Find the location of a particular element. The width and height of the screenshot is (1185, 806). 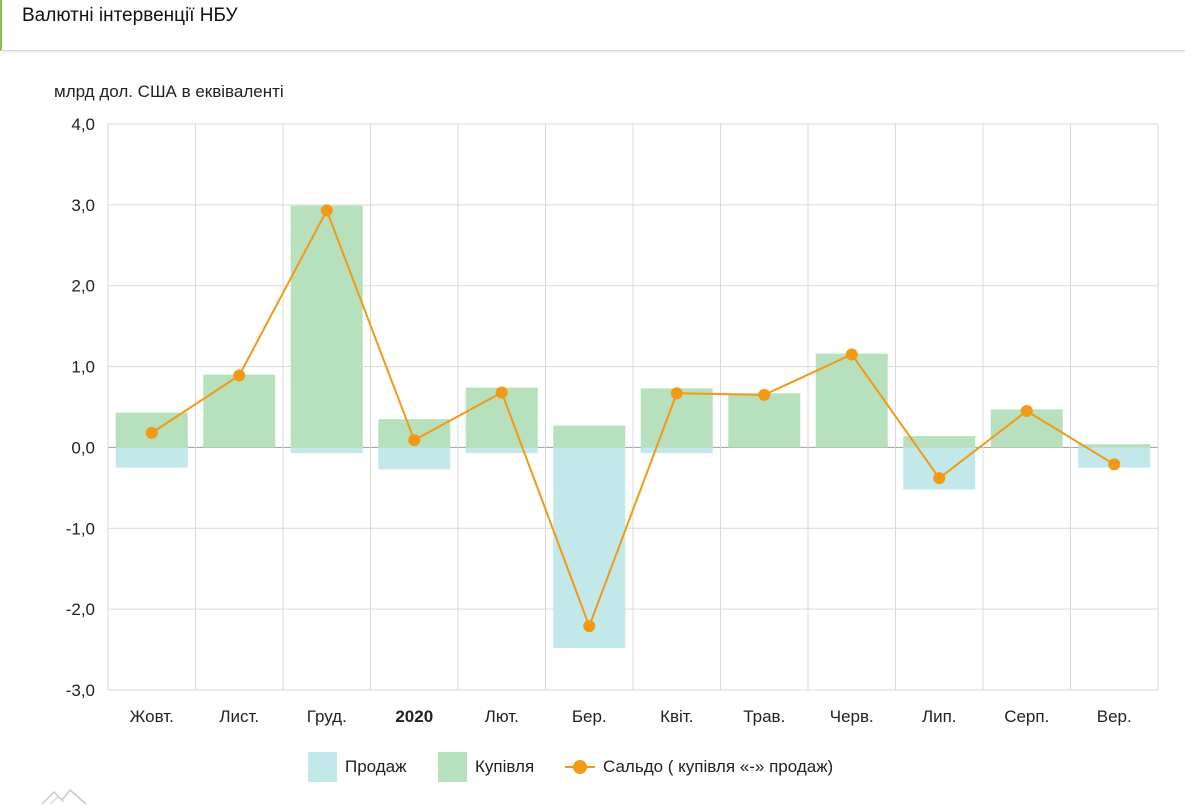

x-tick-label: Лип. is located at coordinates (939, 716).